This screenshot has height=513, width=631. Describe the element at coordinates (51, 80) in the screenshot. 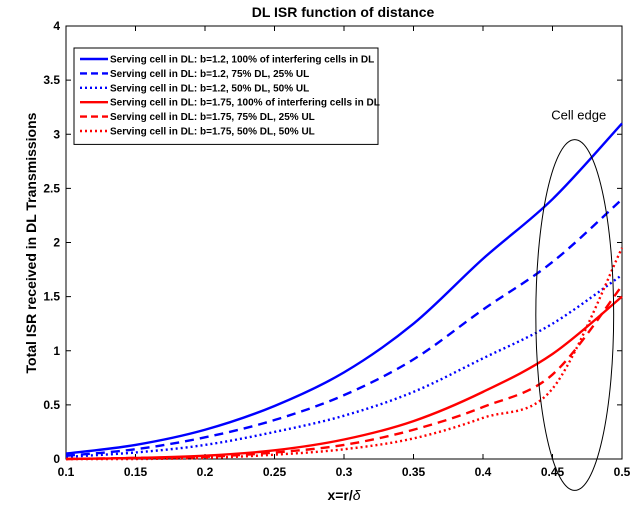

I see `y-tick-label: 3.5` at that location.